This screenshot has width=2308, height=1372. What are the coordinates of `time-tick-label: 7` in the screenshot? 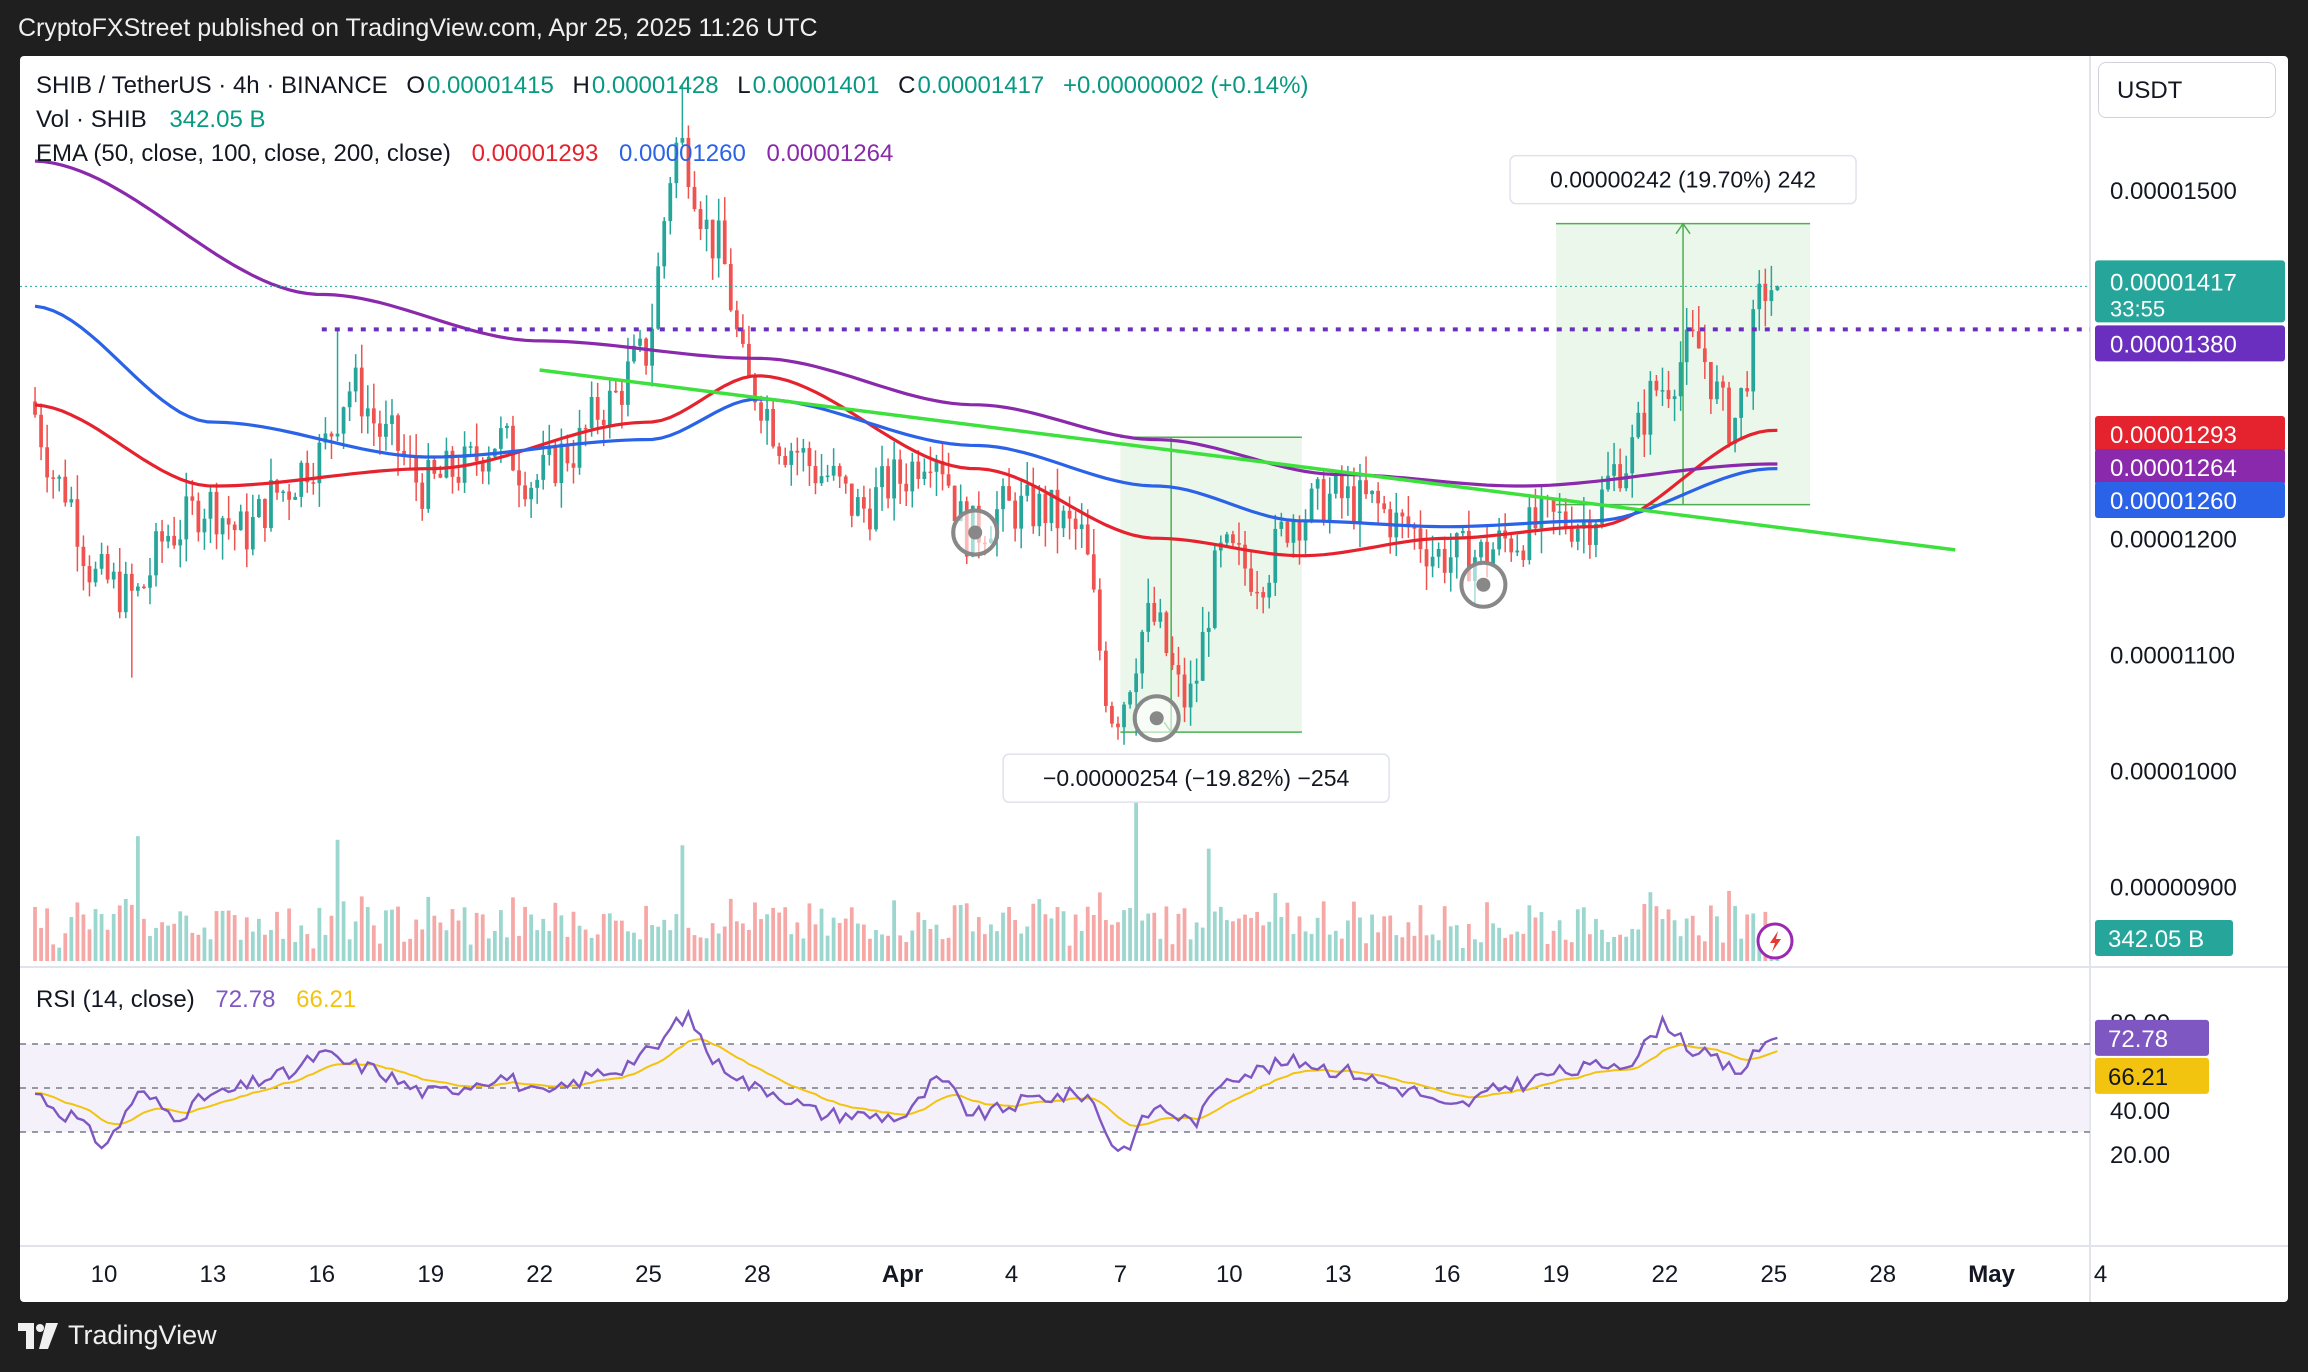 It's located at (1120, 1274).